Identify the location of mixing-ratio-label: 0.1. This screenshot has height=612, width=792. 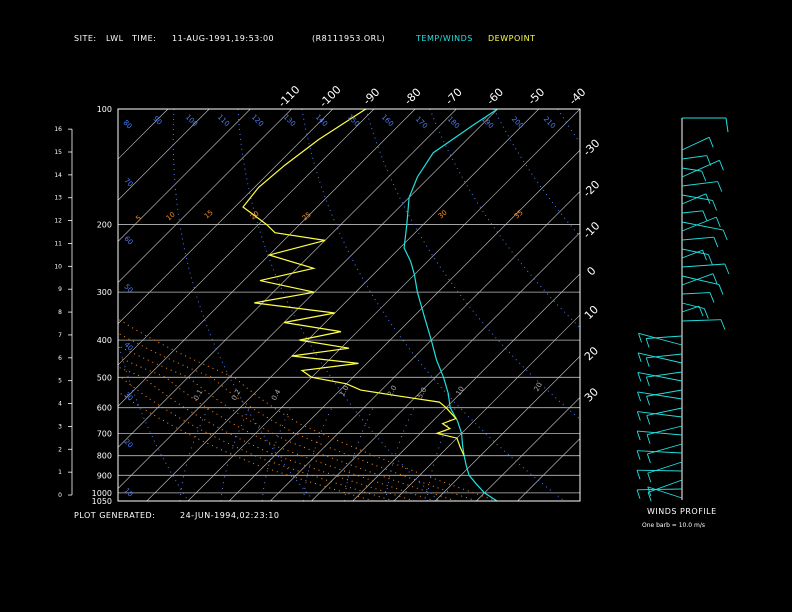
(198, 395).